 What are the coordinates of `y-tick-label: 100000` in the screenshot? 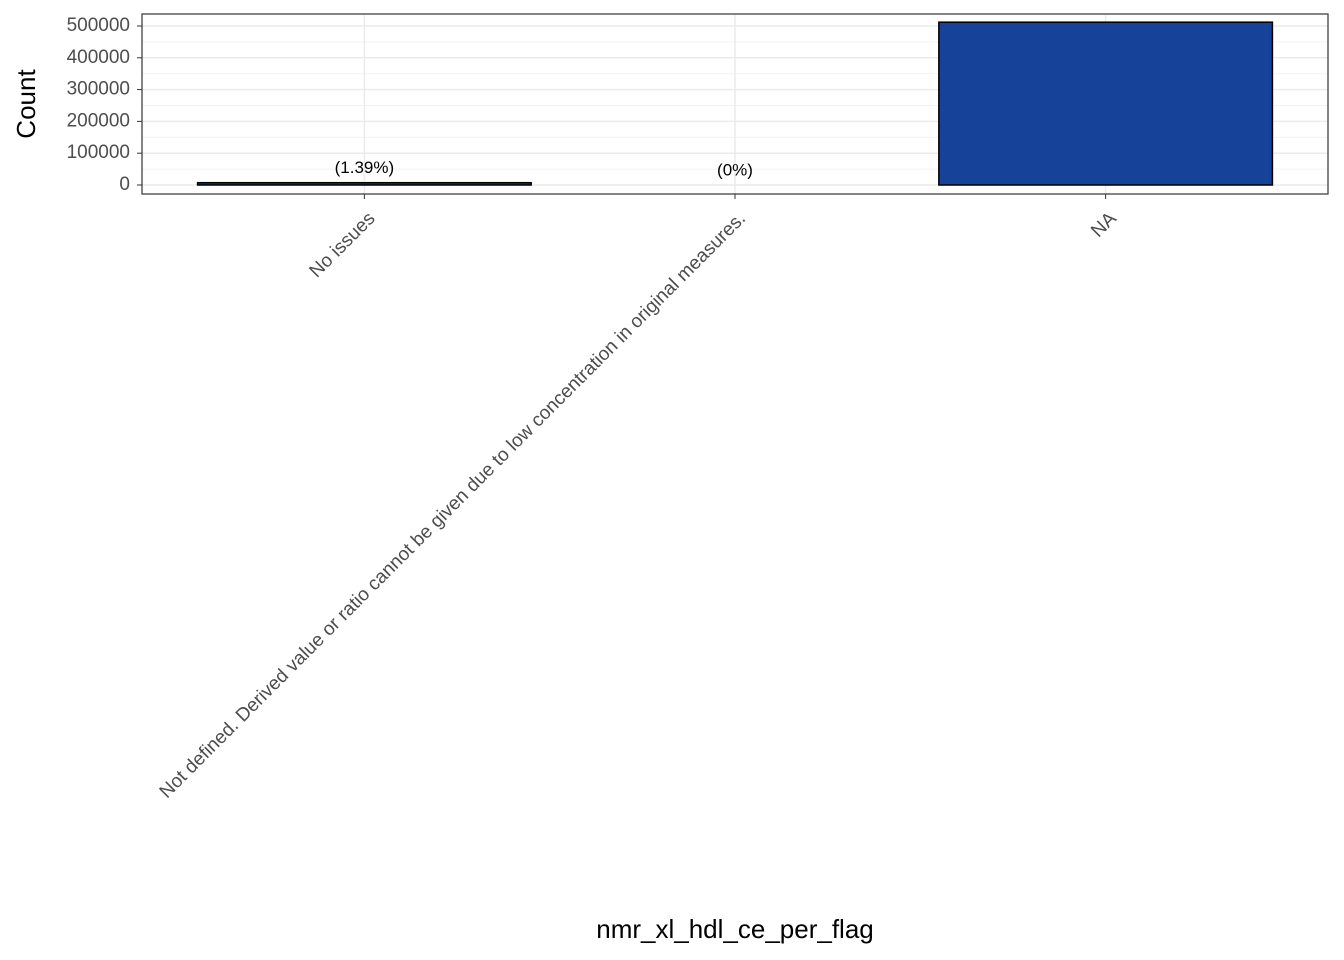 It's located at (98, 152).